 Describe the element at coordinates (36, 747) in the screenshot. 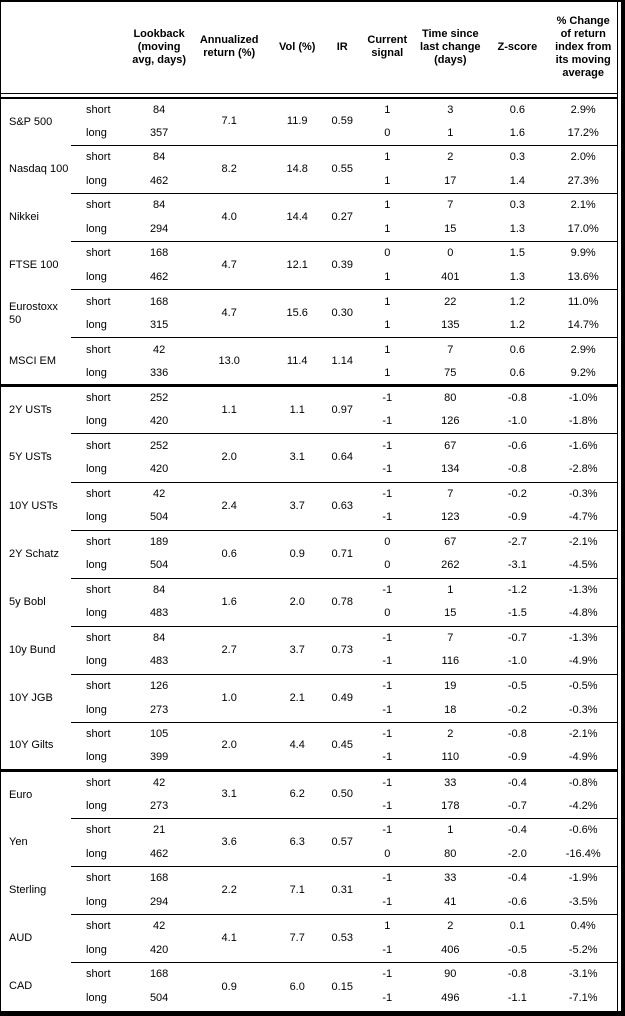

I see `asset-name: 10Y Gilts` at that location.